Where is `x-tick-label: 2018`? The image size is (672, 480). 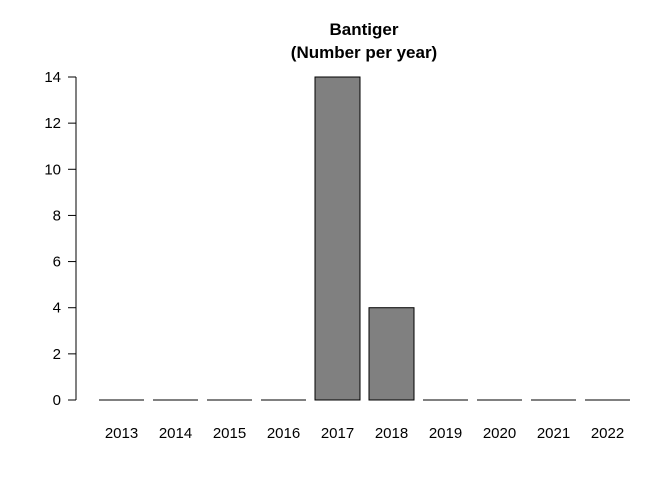
x-tick-label: 2018 is located at coordinates (391, 433).